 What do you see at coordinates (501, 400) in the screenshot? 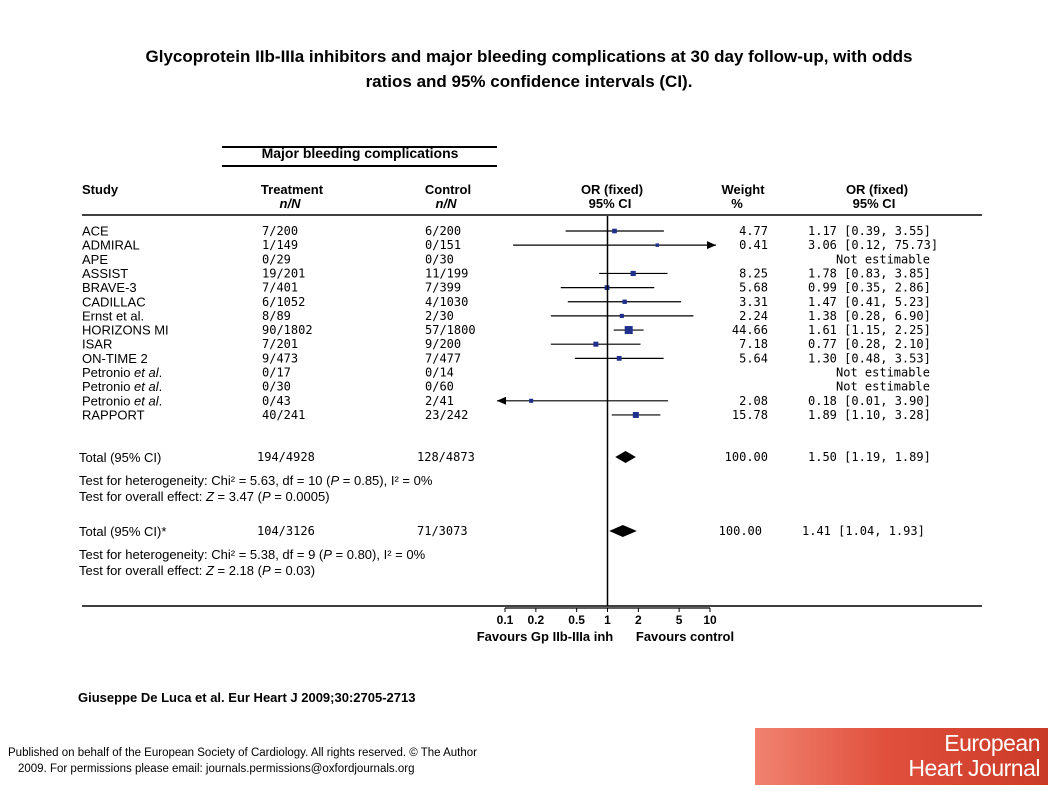
I see `ci-arrow-left` at bounding box center [501, 400].